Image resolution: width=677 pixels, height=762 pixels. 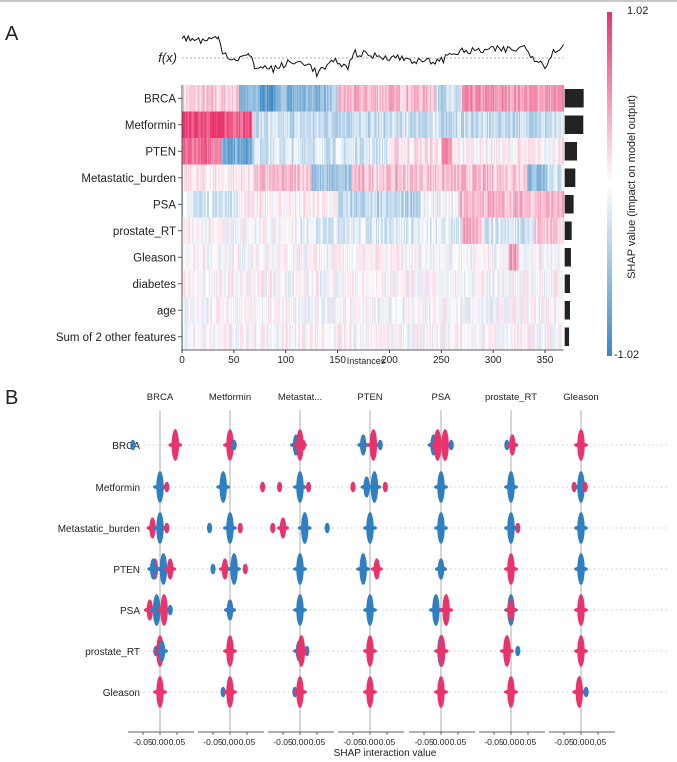 I want to click on importance-bar, so click(x=567, y=336).